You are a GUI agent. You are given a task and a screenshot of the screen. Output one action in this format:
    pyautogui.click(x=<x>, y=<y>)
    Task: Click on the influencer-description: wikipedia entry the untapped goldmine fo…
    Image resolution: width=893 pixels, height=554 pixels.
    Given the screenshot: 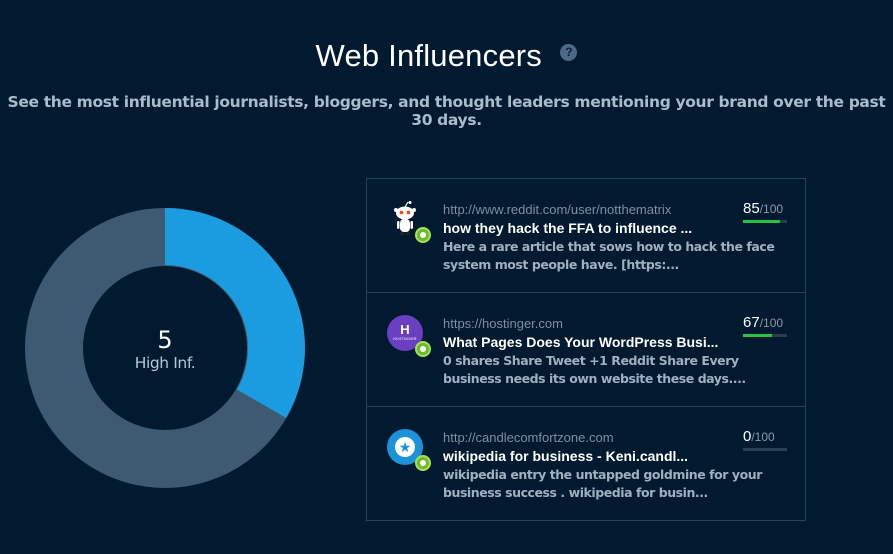 What is the action you would take?
    pyautogui.click(x=602, y=483)
    